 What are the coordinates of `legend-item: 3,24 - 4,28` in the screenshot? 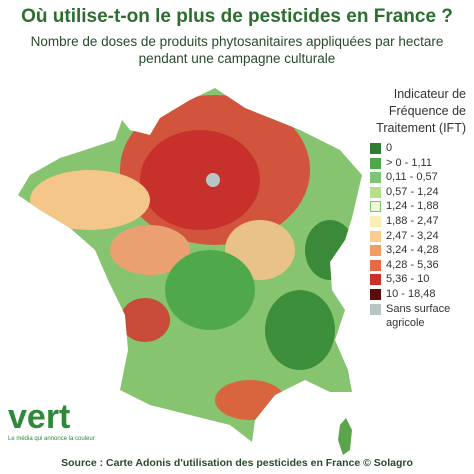 It's located at (418, 250).